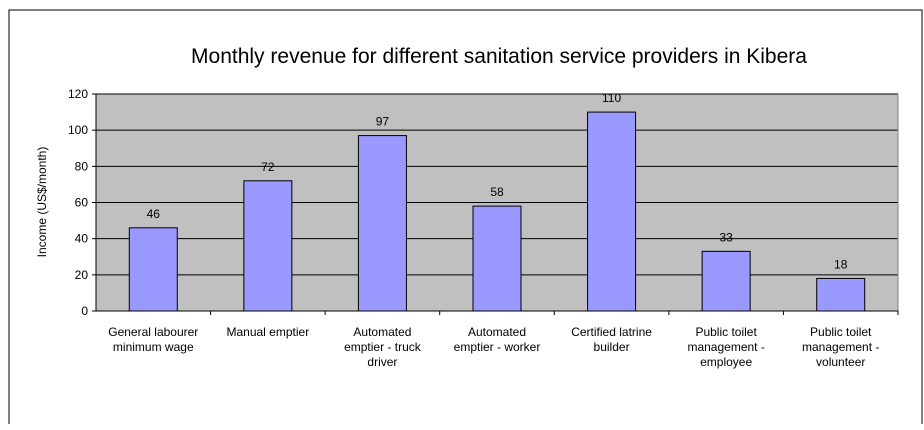  Describe the element at coordinates (383, 347) in the screenshot. I see `x-tick-label: Automated emptier - truck driver` at that location.